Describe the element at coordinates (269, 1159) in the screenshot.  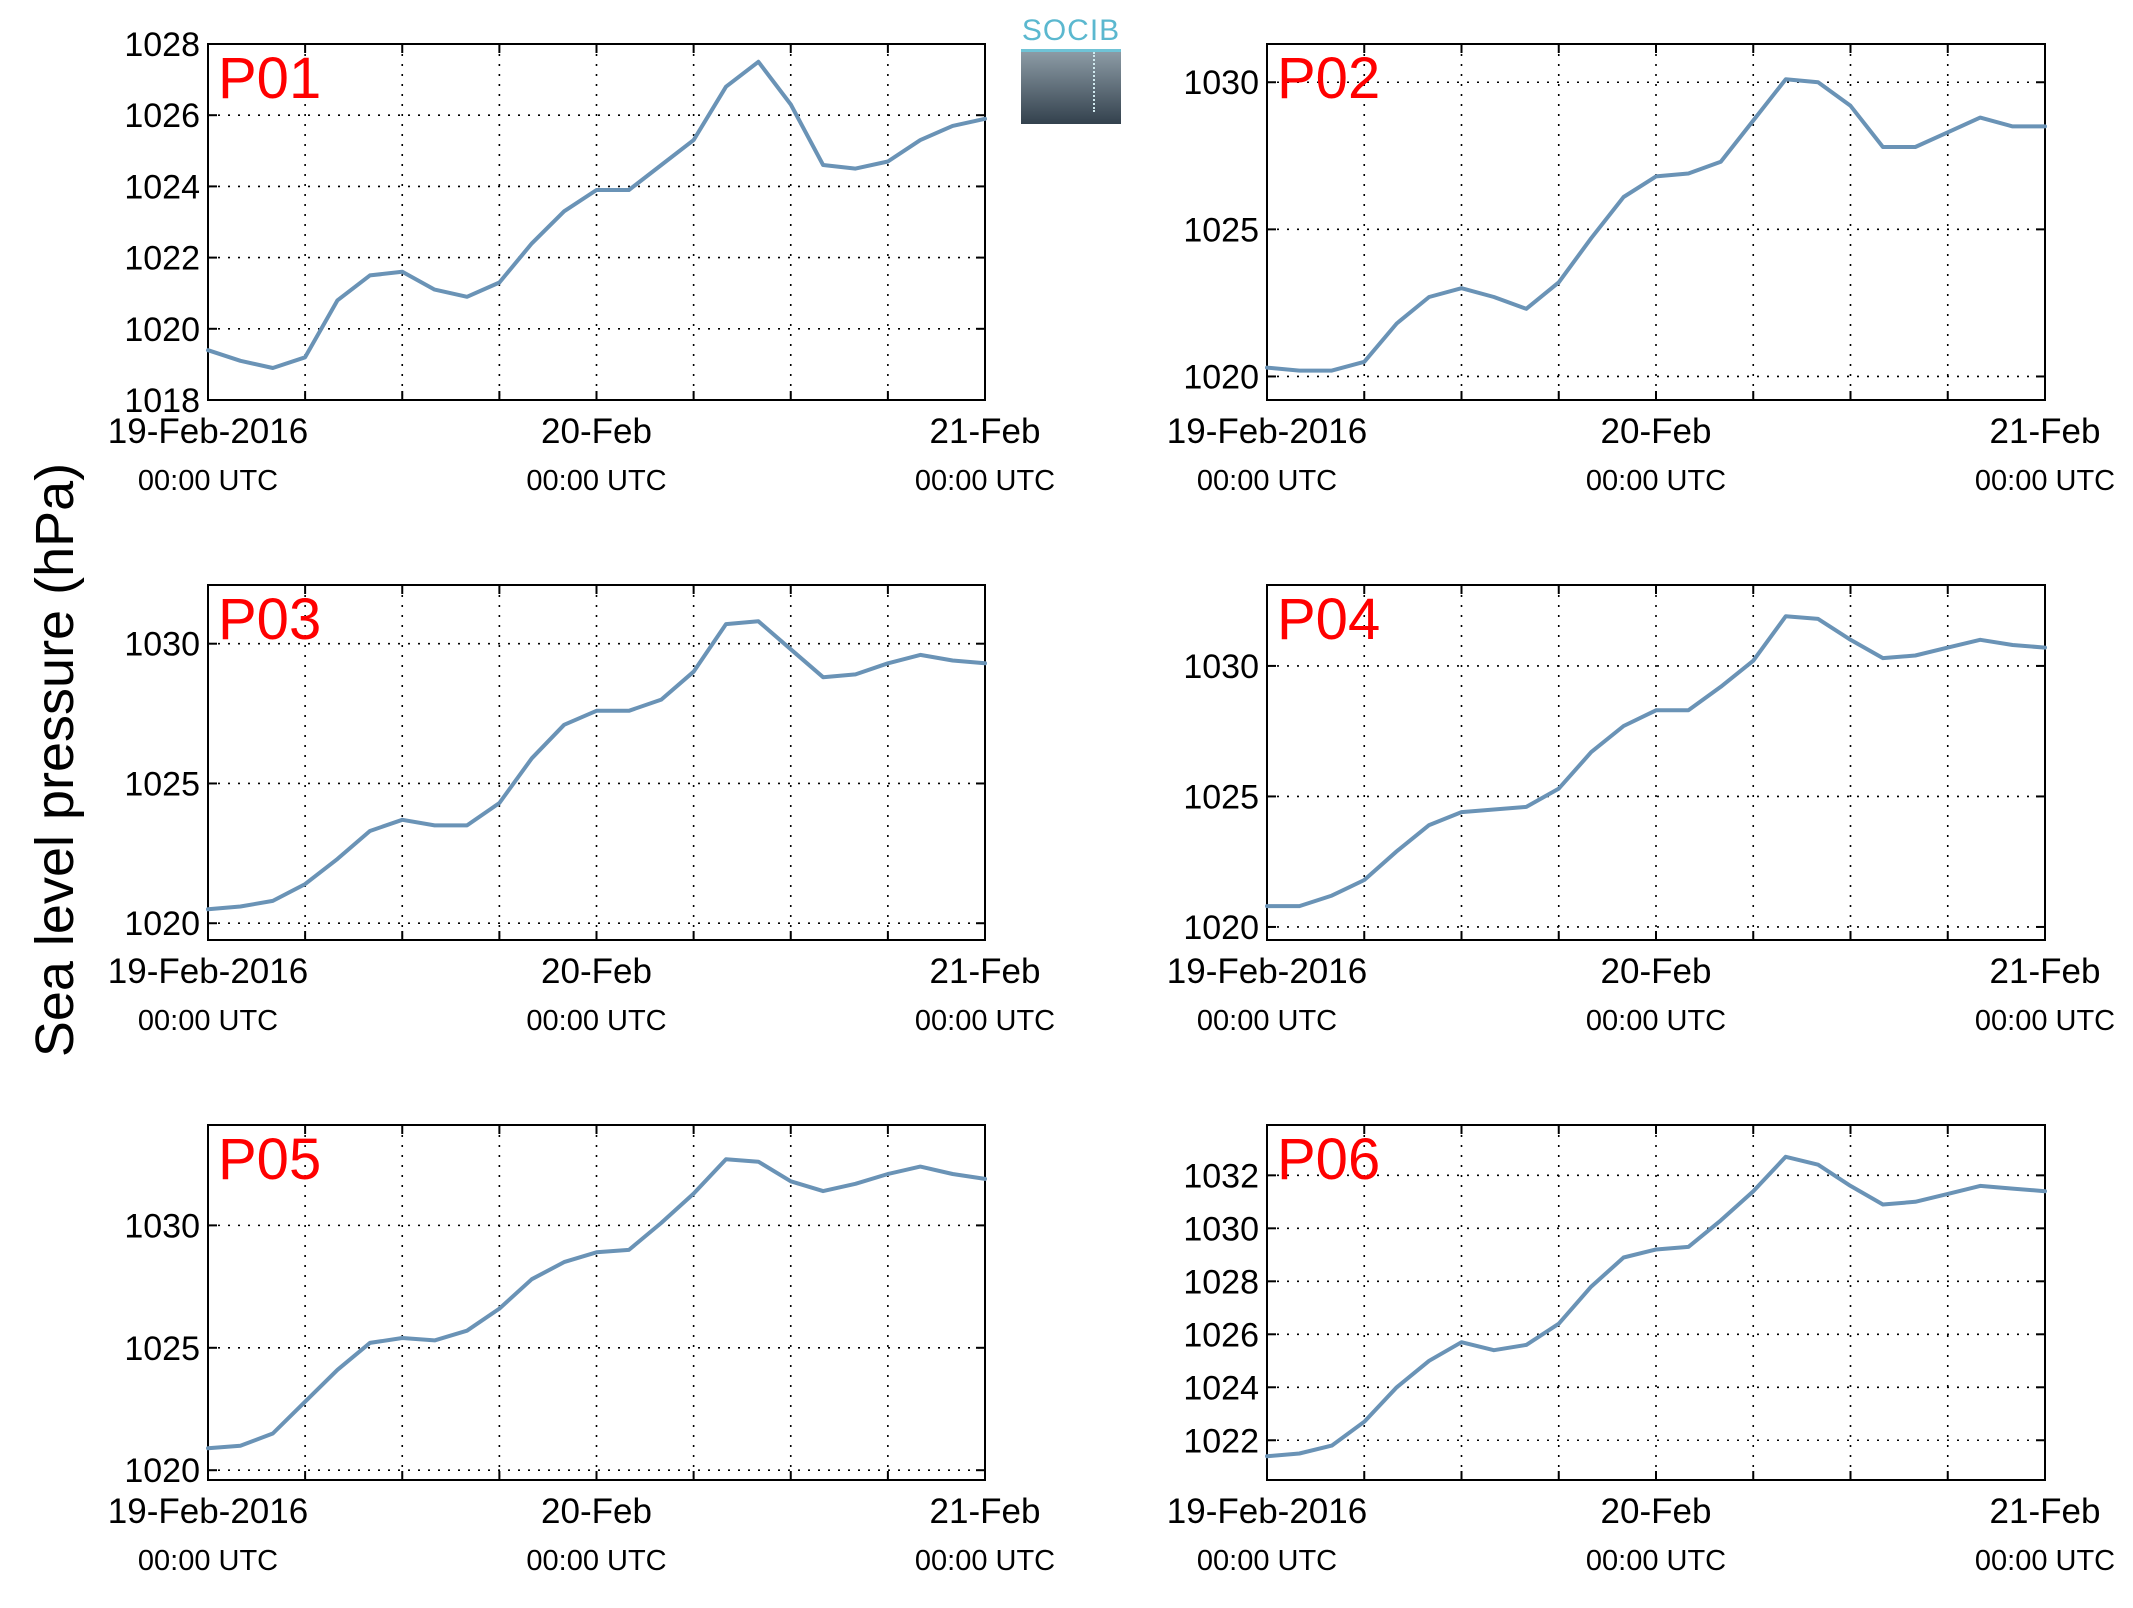
I see `panel-label-p05: P05` at that location.